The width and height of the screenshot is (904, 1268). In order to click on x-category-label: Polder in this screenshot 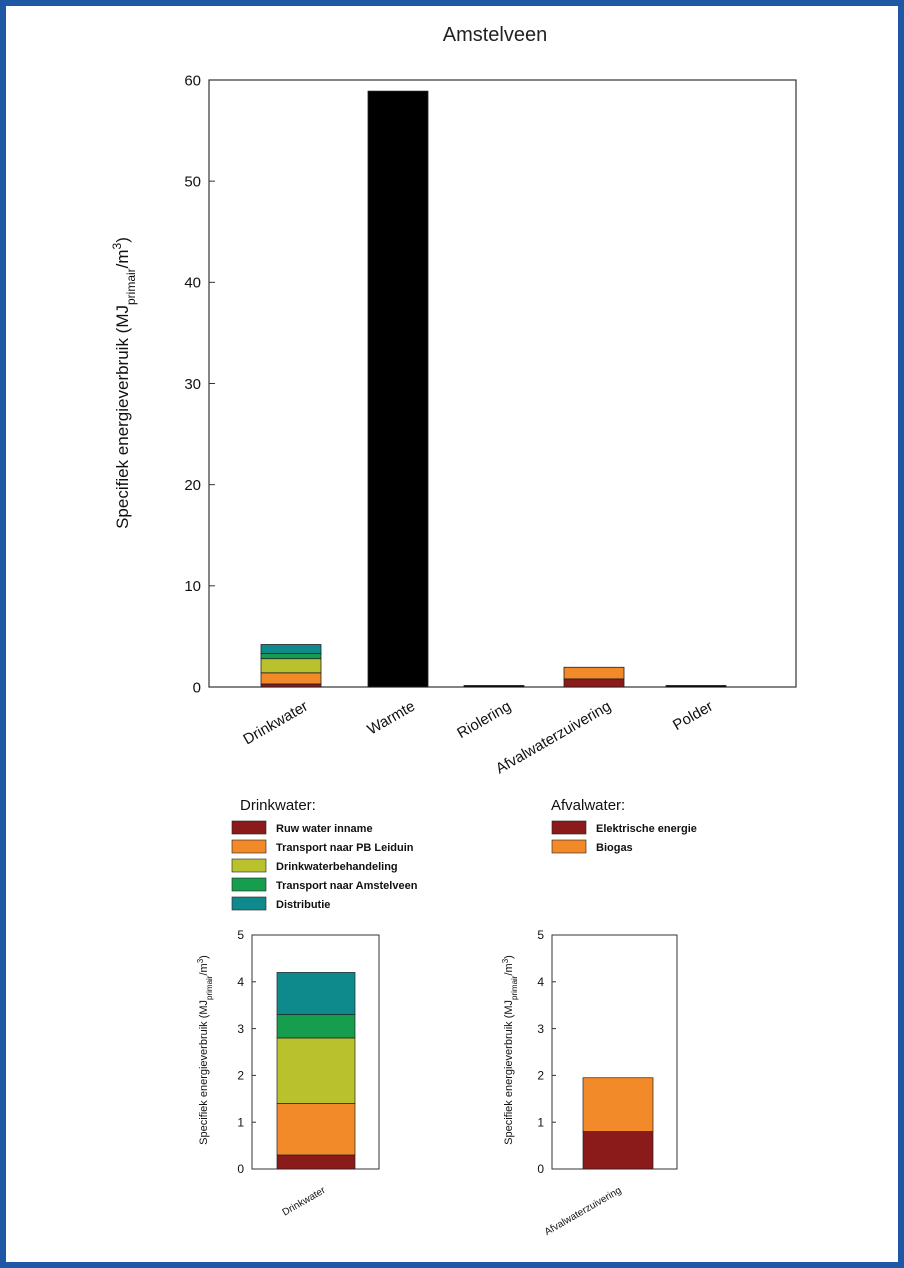, I will do `click(693, 716)`.